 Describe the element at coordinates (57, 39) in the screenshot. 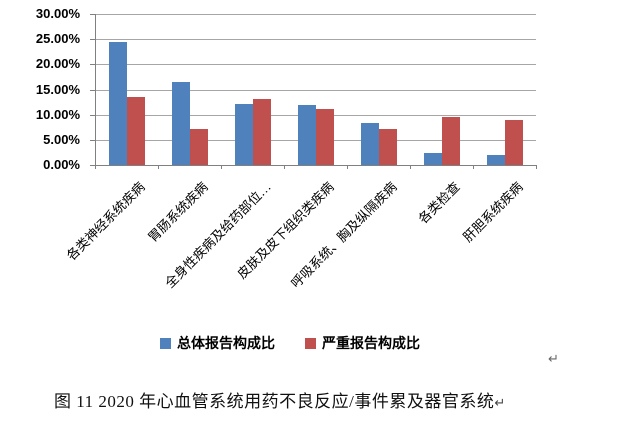

I see `y-axis-tick-label: 25.00%` at that location.